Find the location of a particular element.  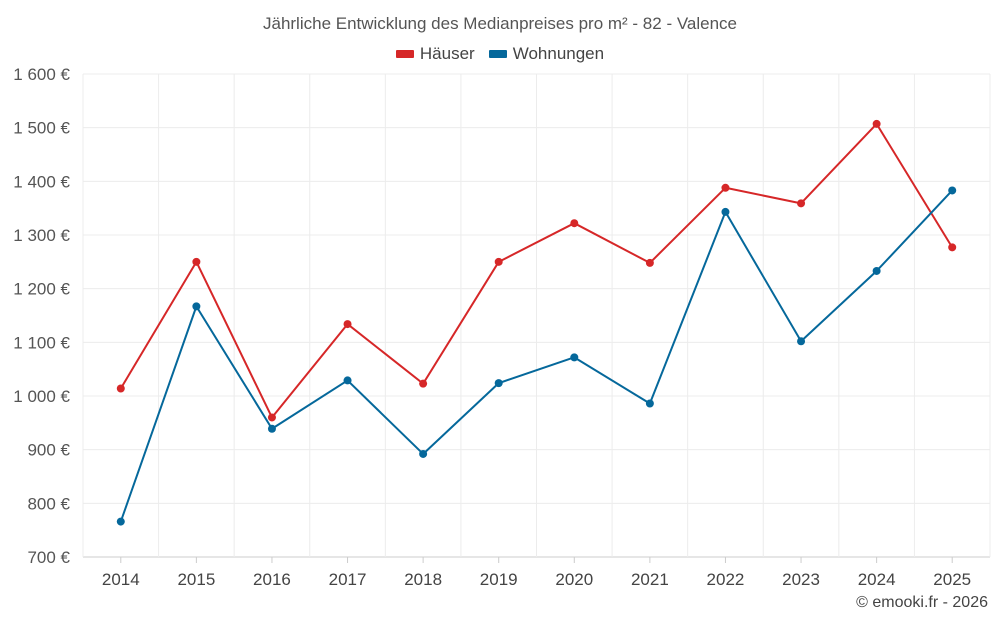

x-tick-label: 2020 is located at coordinates (574, 579).